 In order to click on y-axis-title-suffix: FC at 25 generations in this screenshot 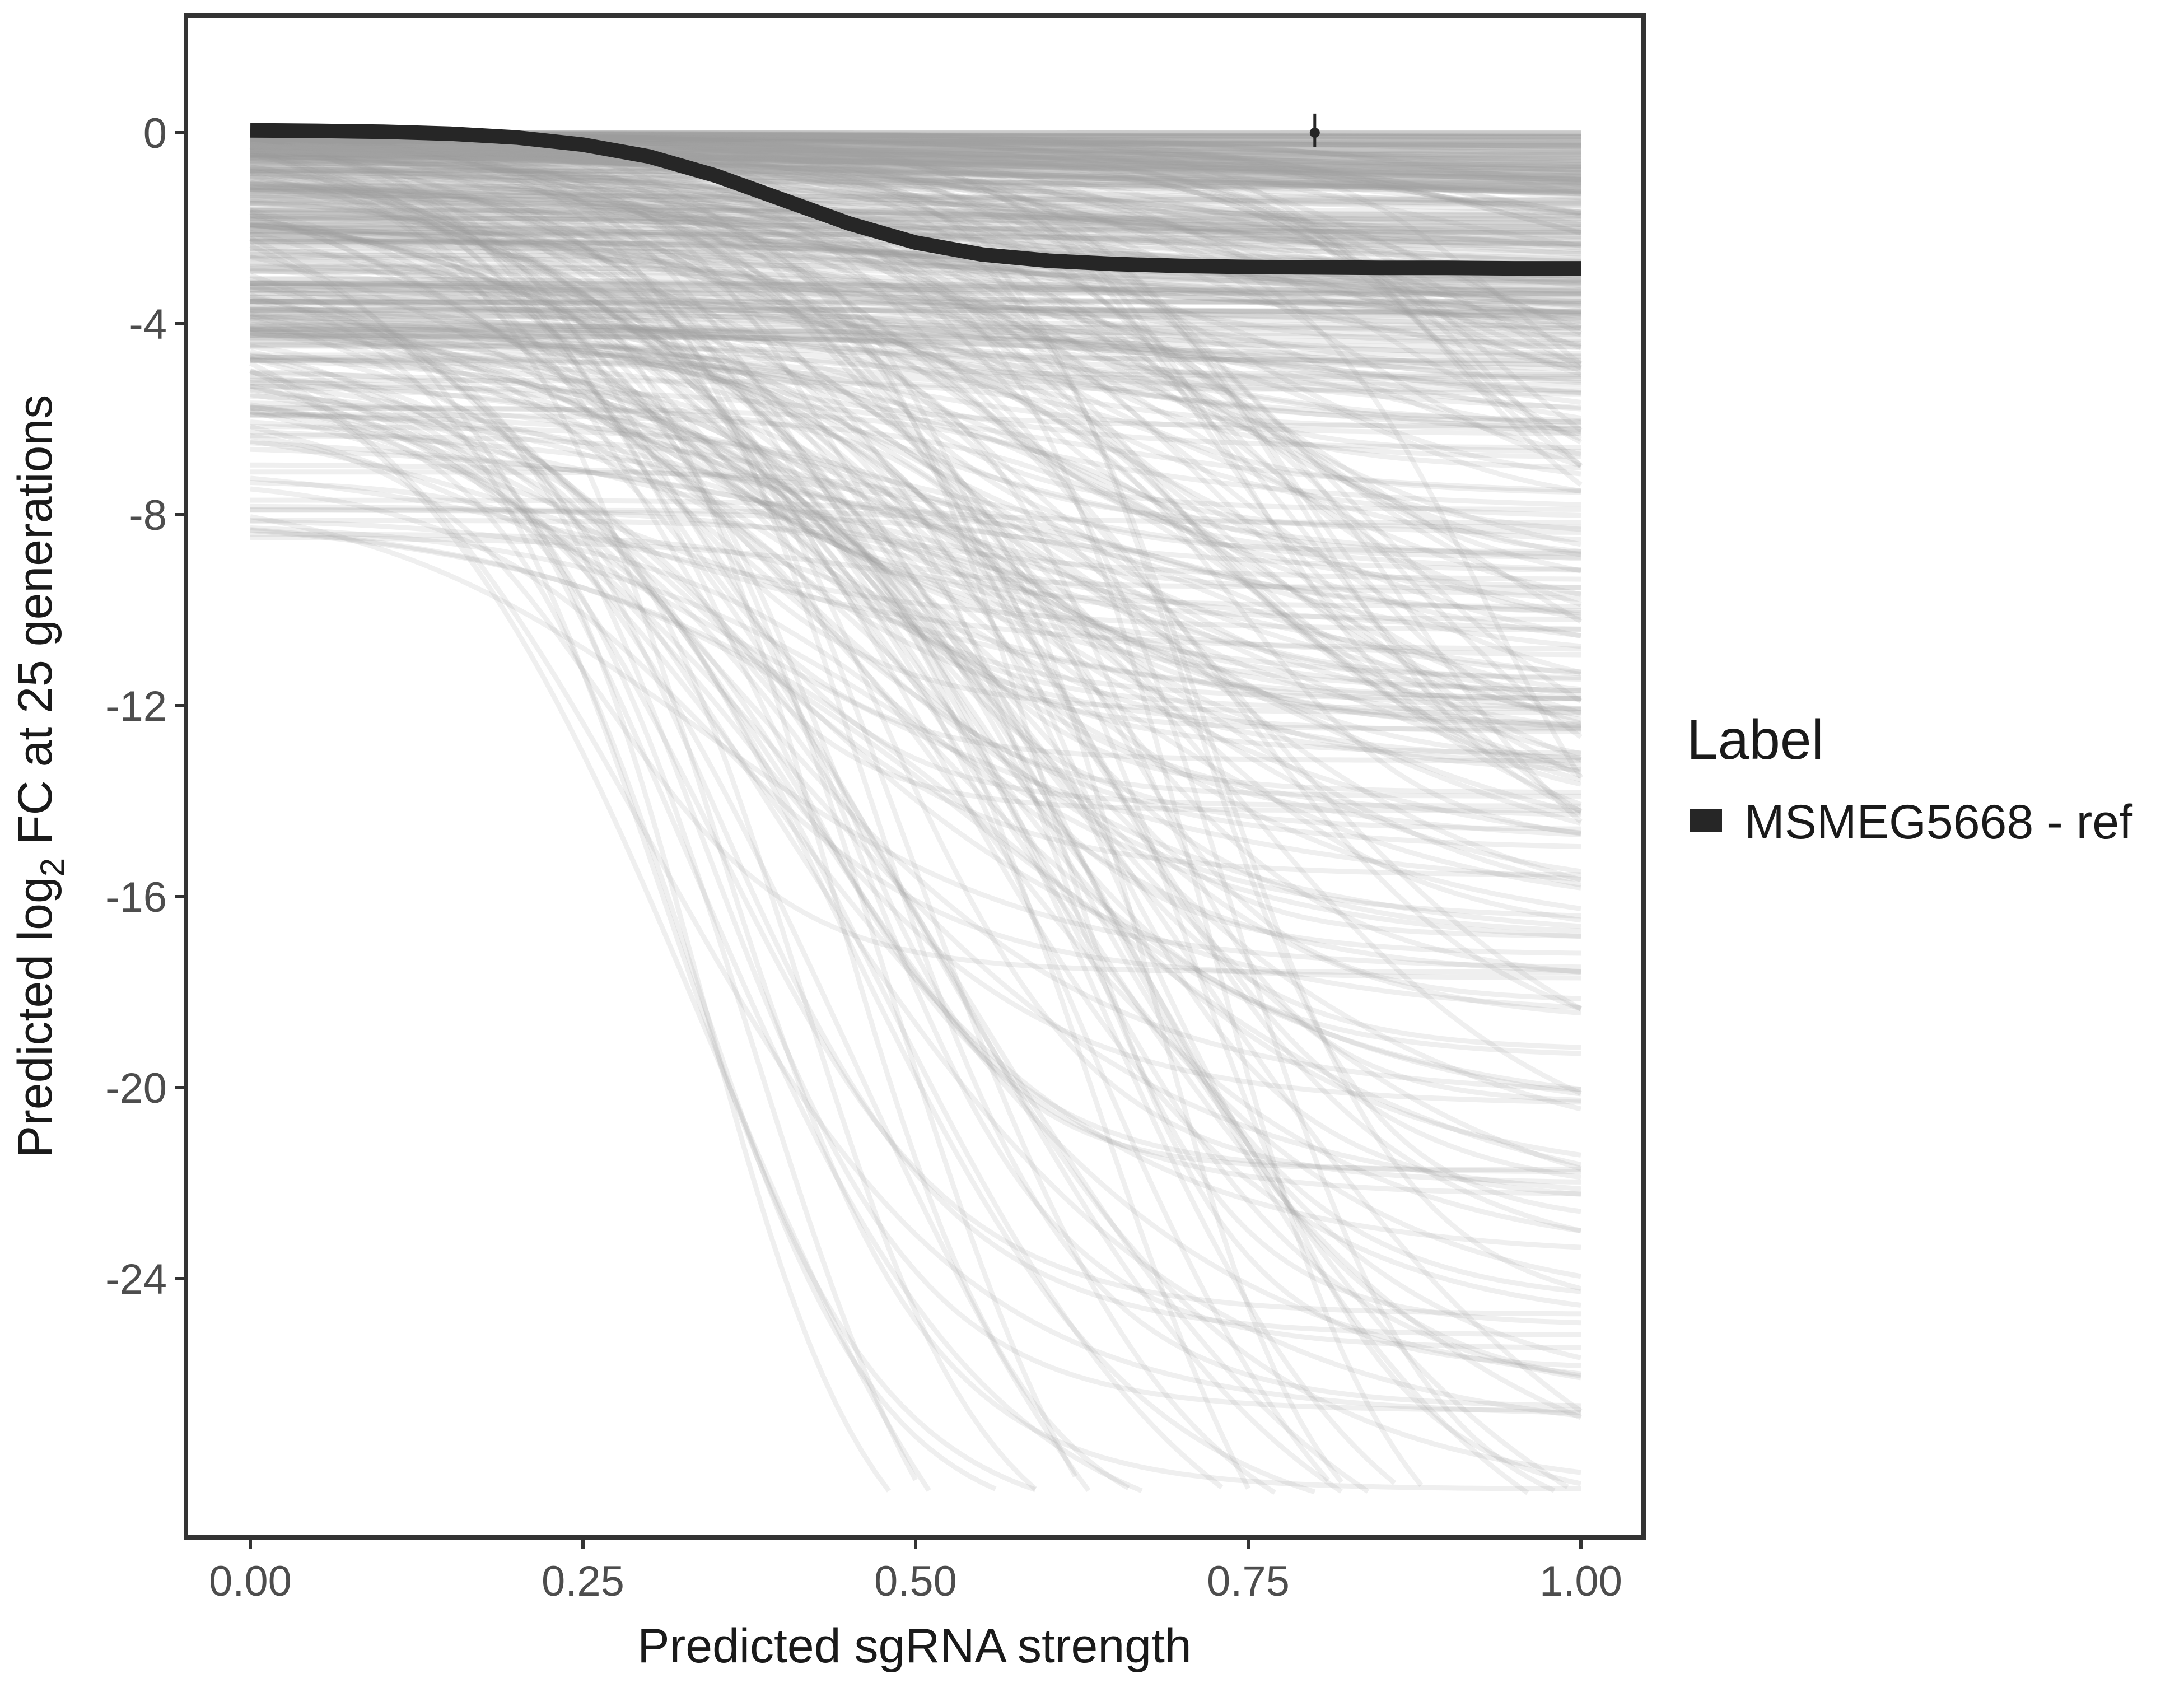, I will do `click(35, 626)`.